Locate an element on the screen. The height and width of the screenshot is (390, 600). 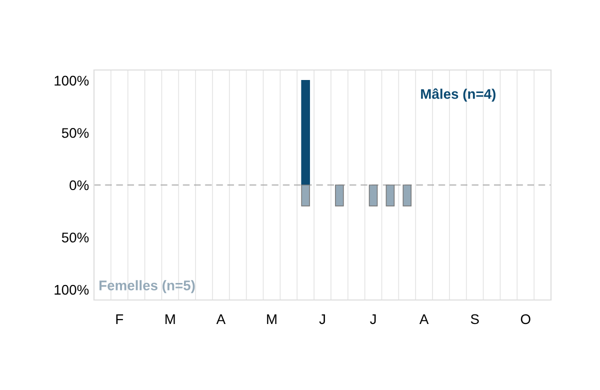
y-tick-label: 0% is located at coordinates (79, 185).